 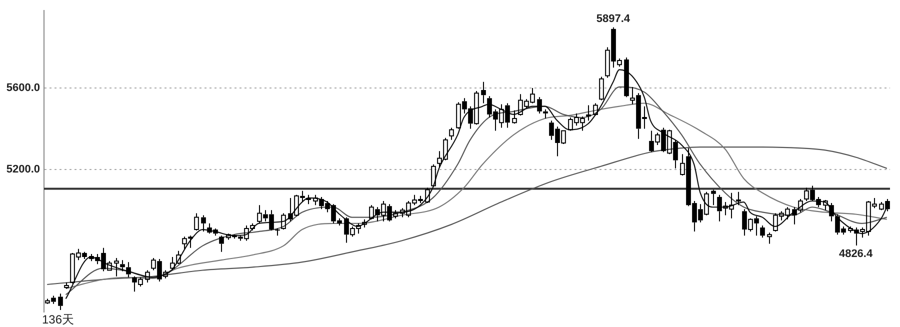 What do you see at coordinates (856, 254) in the screenshot?
I see `annotation: 4826.4` at bounding box center [856, 254].